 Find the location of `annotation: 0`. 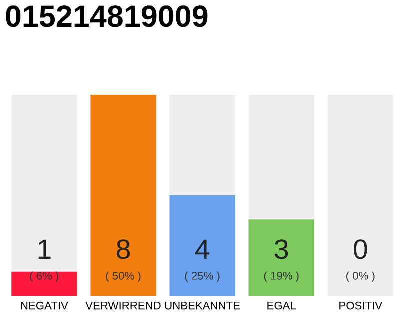

annotation: 0 is located at coordinates (361, 250).